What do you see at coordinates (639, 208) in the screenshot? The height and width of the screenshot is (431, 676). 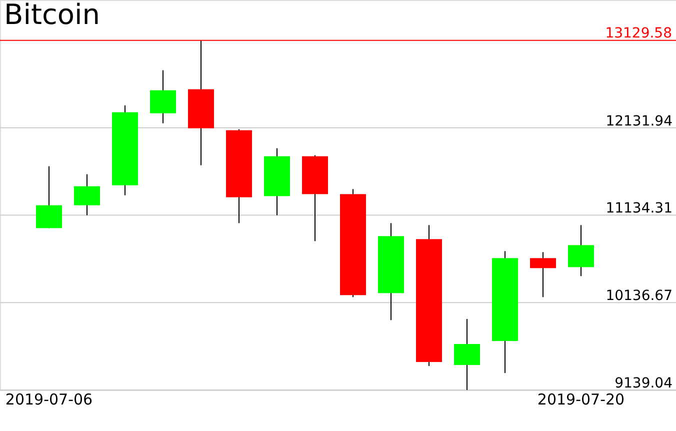 I see `y-tick-label: 11134.31` at bounding box center [639, 208].